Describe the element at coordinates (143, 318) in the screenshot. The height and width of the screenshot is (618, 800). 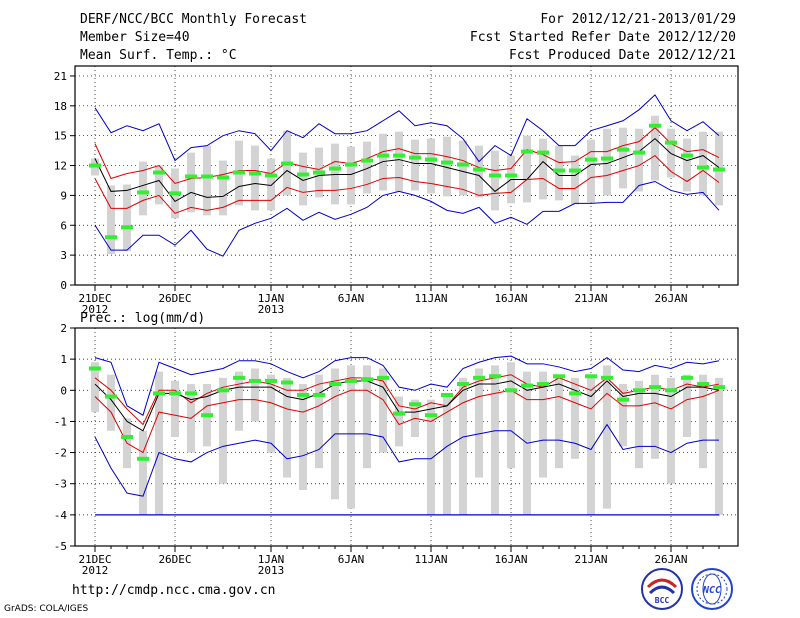
I see `precip-variable-label: Prec.: log(mm/d)` at that location.